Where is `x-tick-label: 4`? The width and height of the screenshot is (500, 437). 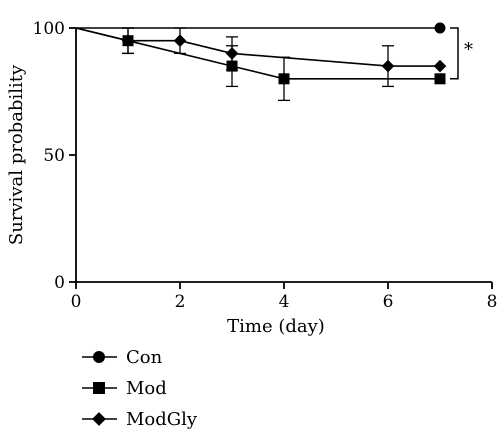
x-tick-label: 4 is located at coordinates (284, 302).